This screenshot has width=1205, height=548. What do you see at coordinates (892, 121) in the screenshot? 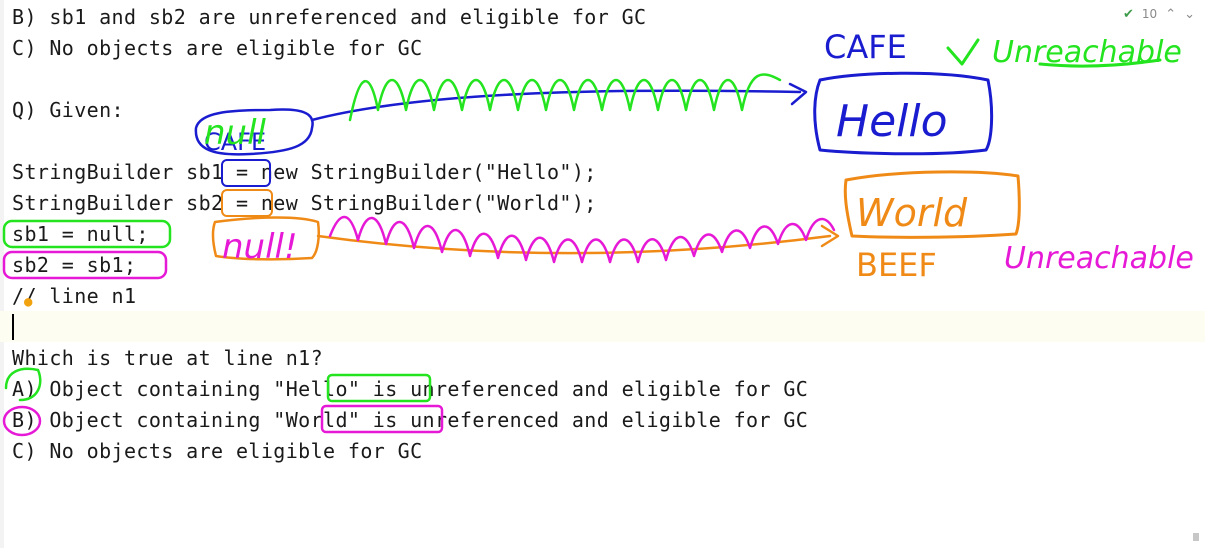
I see `ink-label-hello: Hello` at bounding box center [892, 121].